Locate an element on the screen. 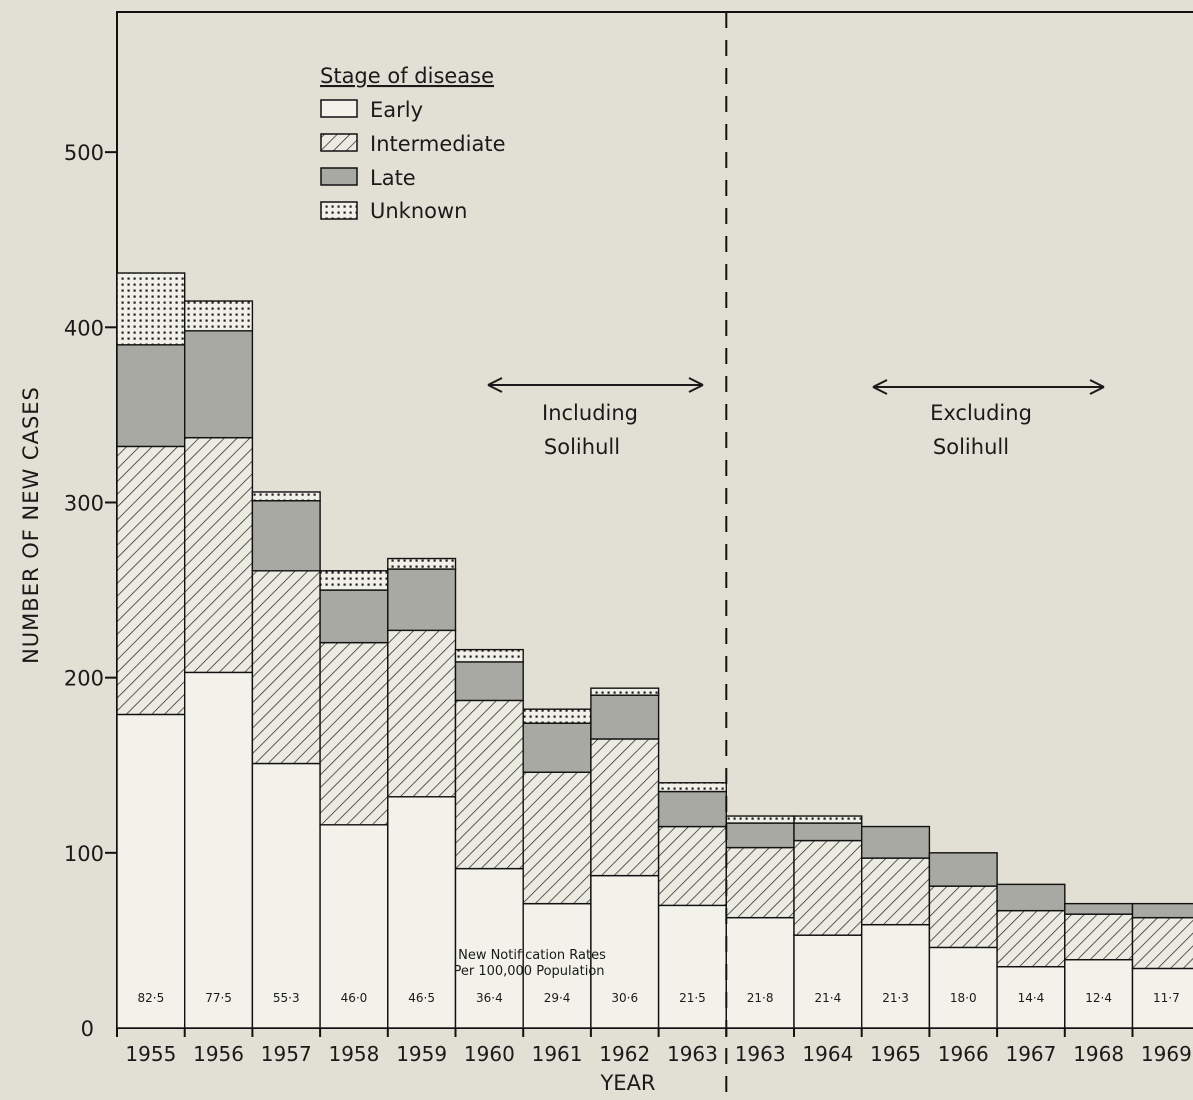  bar-late-1956 is located at coordinates (218, 384).